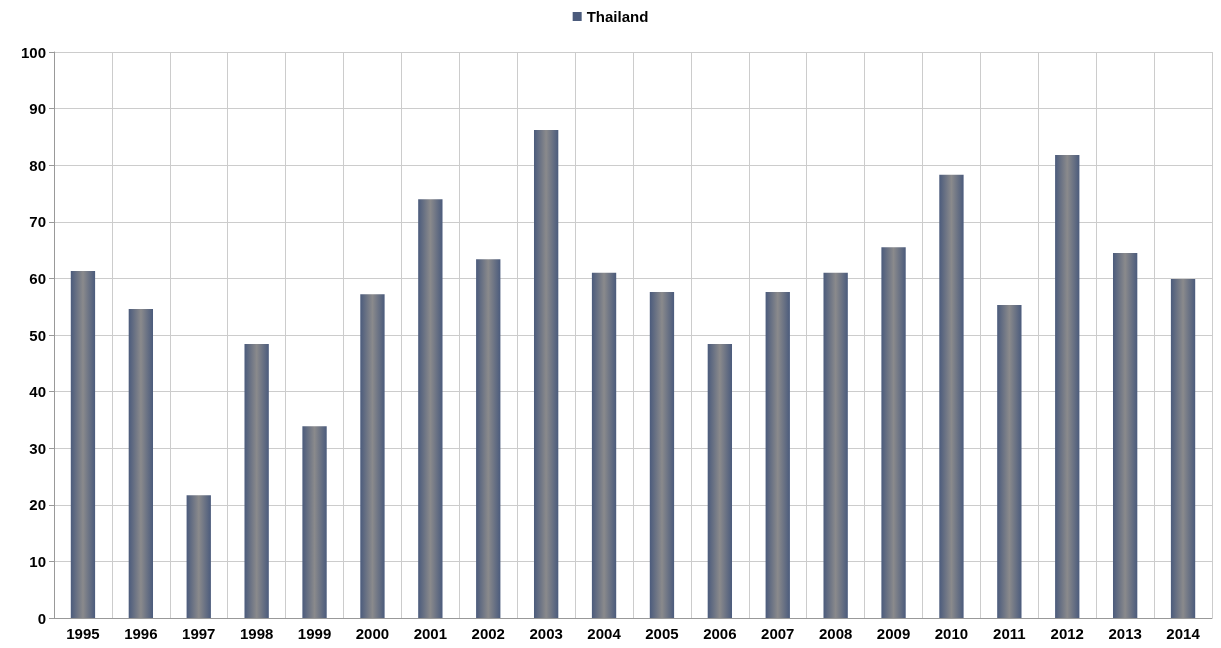 The width and height of the screenshot is (1221, 648). What do you see at coordinates (778, 633) in the screenshot?
I see `x-tick-label: 2007` at bounding box center [778, 633].